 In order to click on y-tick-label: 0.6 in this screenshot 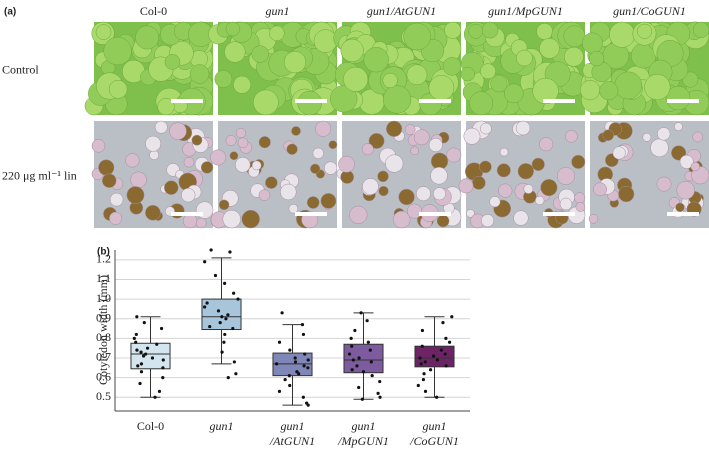, I will do `click(103, 376)`.